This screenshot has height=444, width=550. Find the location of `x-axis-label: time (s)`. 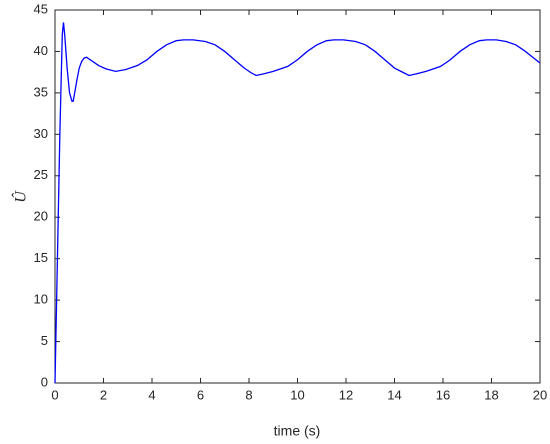

x-axis-label: time (s) is located at coordinates (297, 431).